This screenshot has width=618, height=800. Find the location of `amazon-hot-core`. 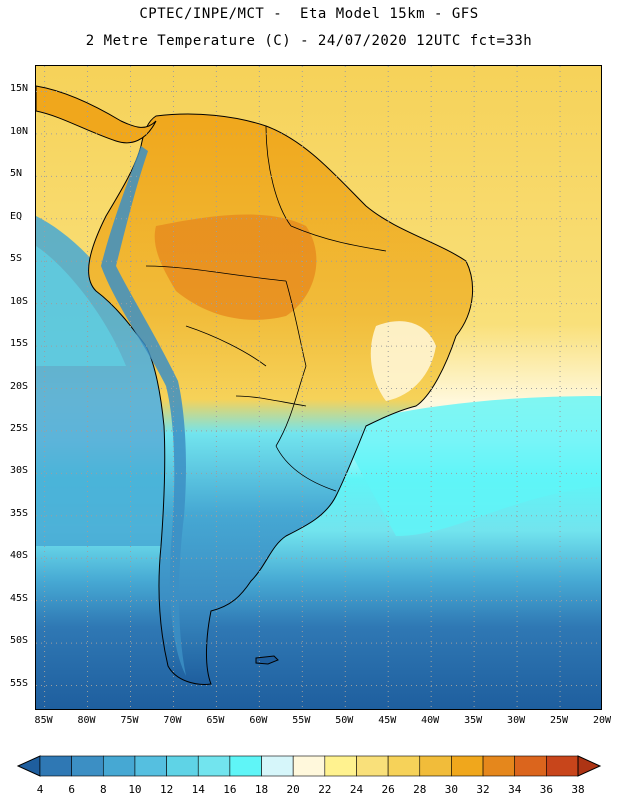

amazon-hot-core is located at coordinates (235, 267).